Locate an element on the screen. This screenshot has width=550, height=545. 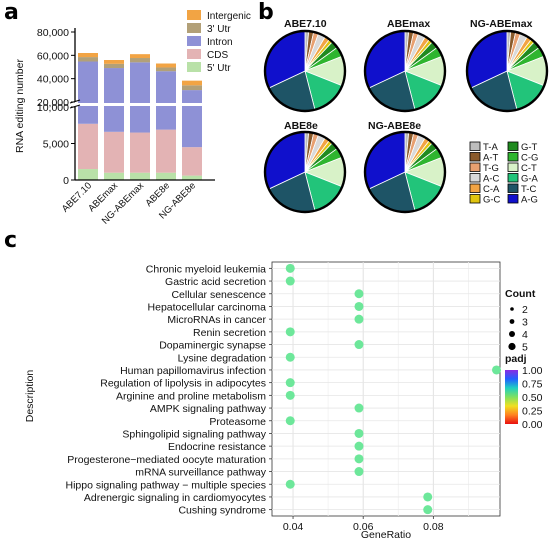
bar-abemax-intergenic is located at coordinates (114, 62).